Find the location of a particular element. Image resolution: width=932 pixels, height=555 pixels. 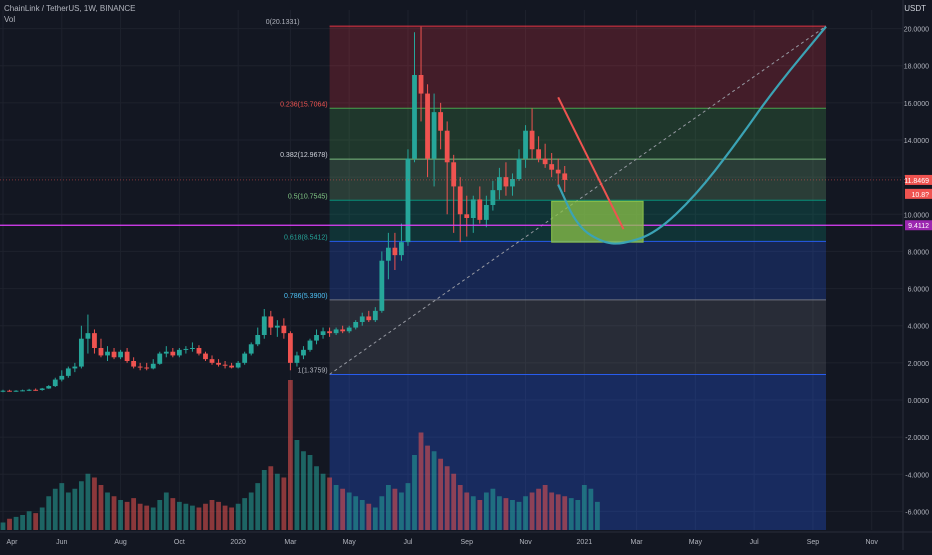

price-badge-label: 11.8469 is located at coordinates (916, 181).